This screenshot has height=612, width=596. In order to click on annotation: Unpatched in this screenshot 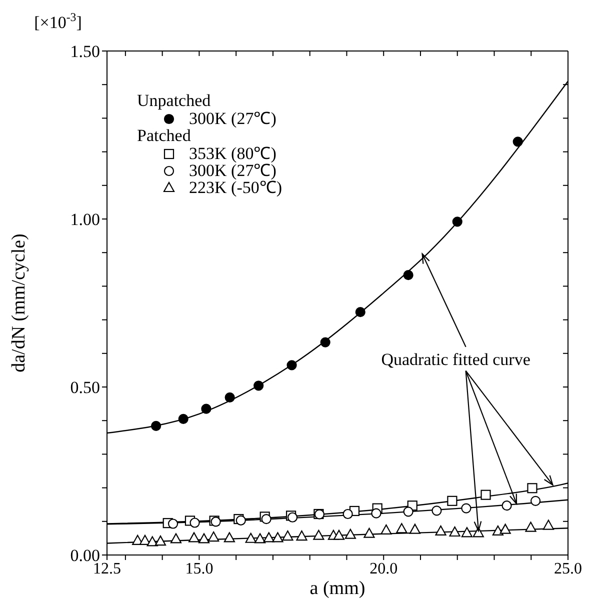, I will do `click(174, 100)`.